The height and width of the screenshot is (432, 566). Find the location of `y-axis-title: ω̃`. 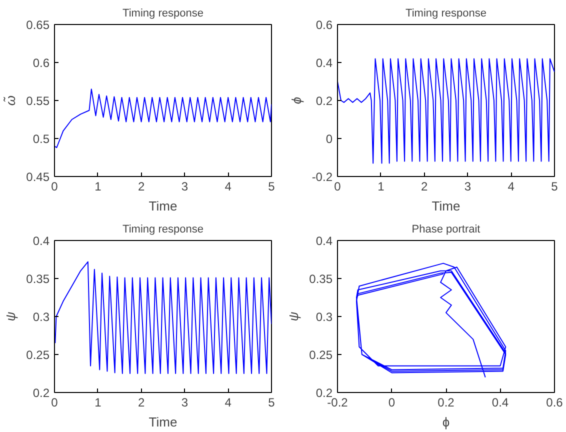

y-axis-title: ω̃ is located at coordinates (10, 100).